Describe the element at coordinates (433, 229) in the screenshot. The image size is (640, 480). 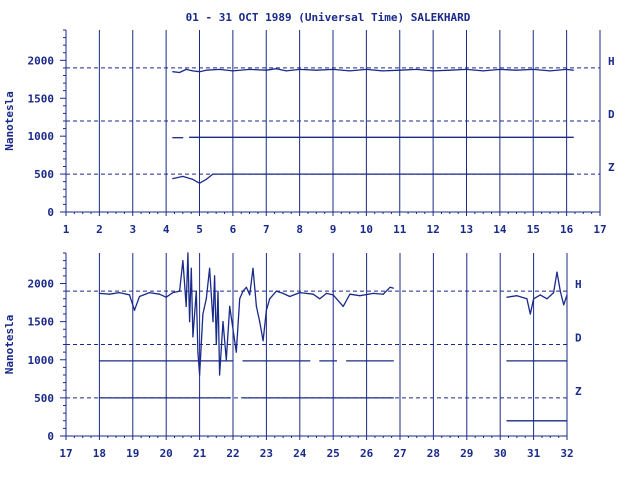
I see `x-tick-label: 12` at that location.